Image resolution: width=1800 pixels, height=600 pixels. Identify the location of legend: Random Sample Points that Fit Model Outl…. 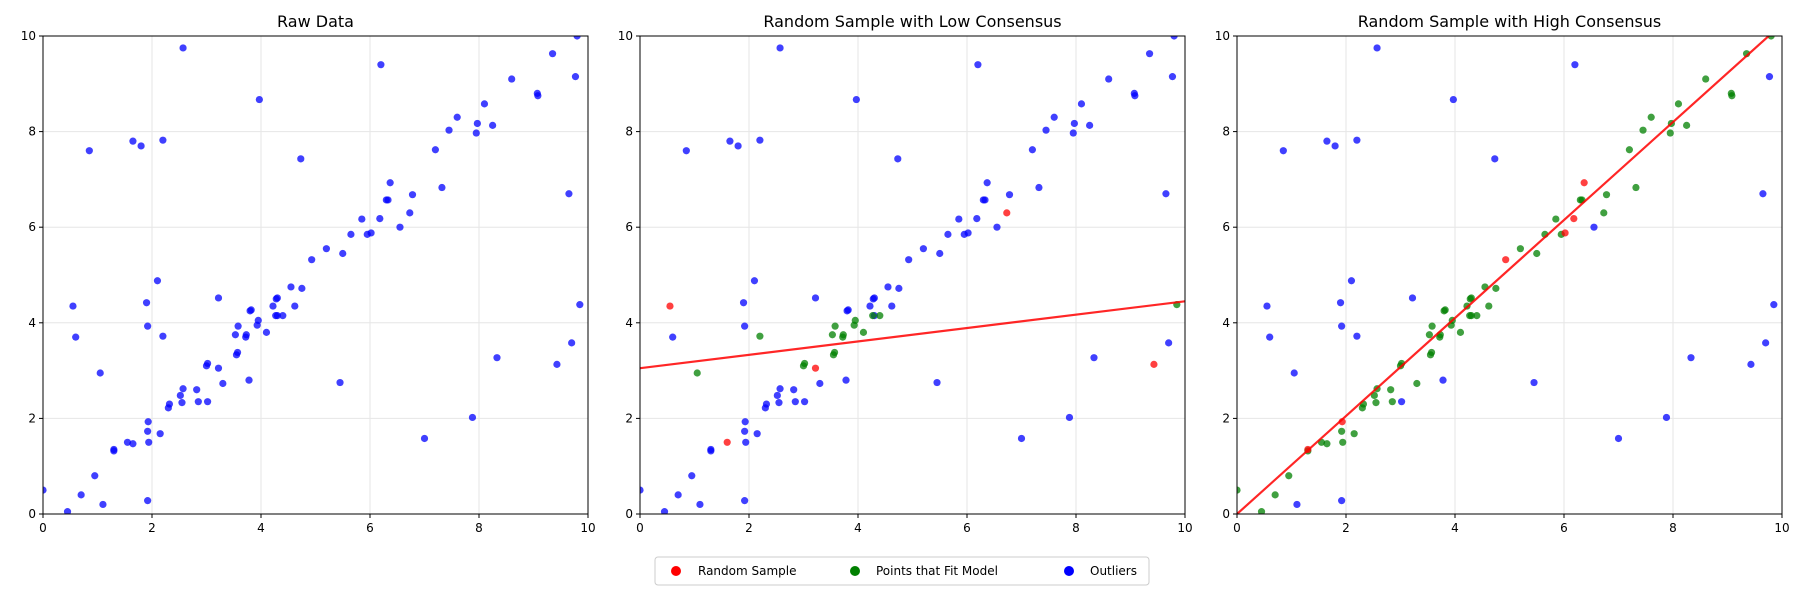
(902, 571).